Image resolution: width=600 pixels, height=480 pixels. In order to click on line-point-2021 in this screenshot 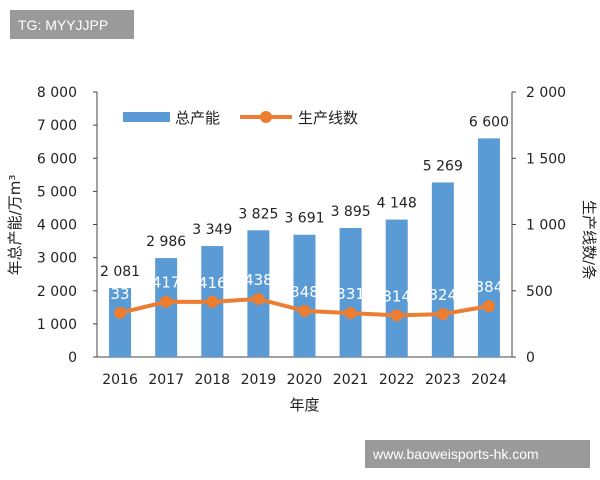, I will do `click(350, 313)`.